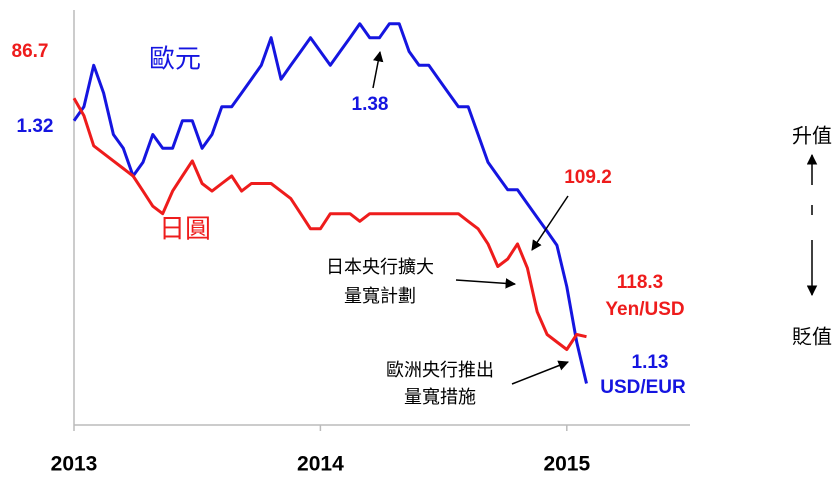  I want to click on unit-label: Yen/USD, so click(644, 309).